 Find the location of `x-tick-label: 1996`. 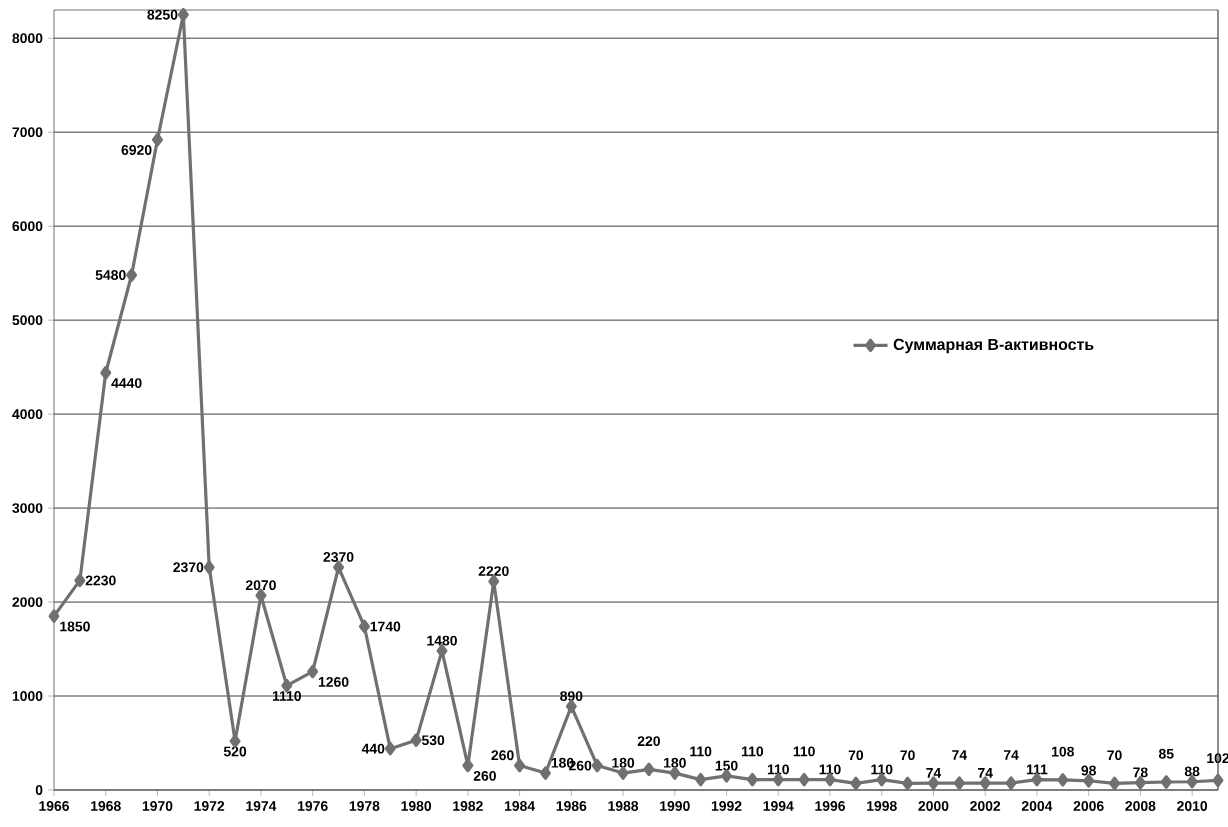

x-tick-label: 1996 is located at coordinates (830, 806).